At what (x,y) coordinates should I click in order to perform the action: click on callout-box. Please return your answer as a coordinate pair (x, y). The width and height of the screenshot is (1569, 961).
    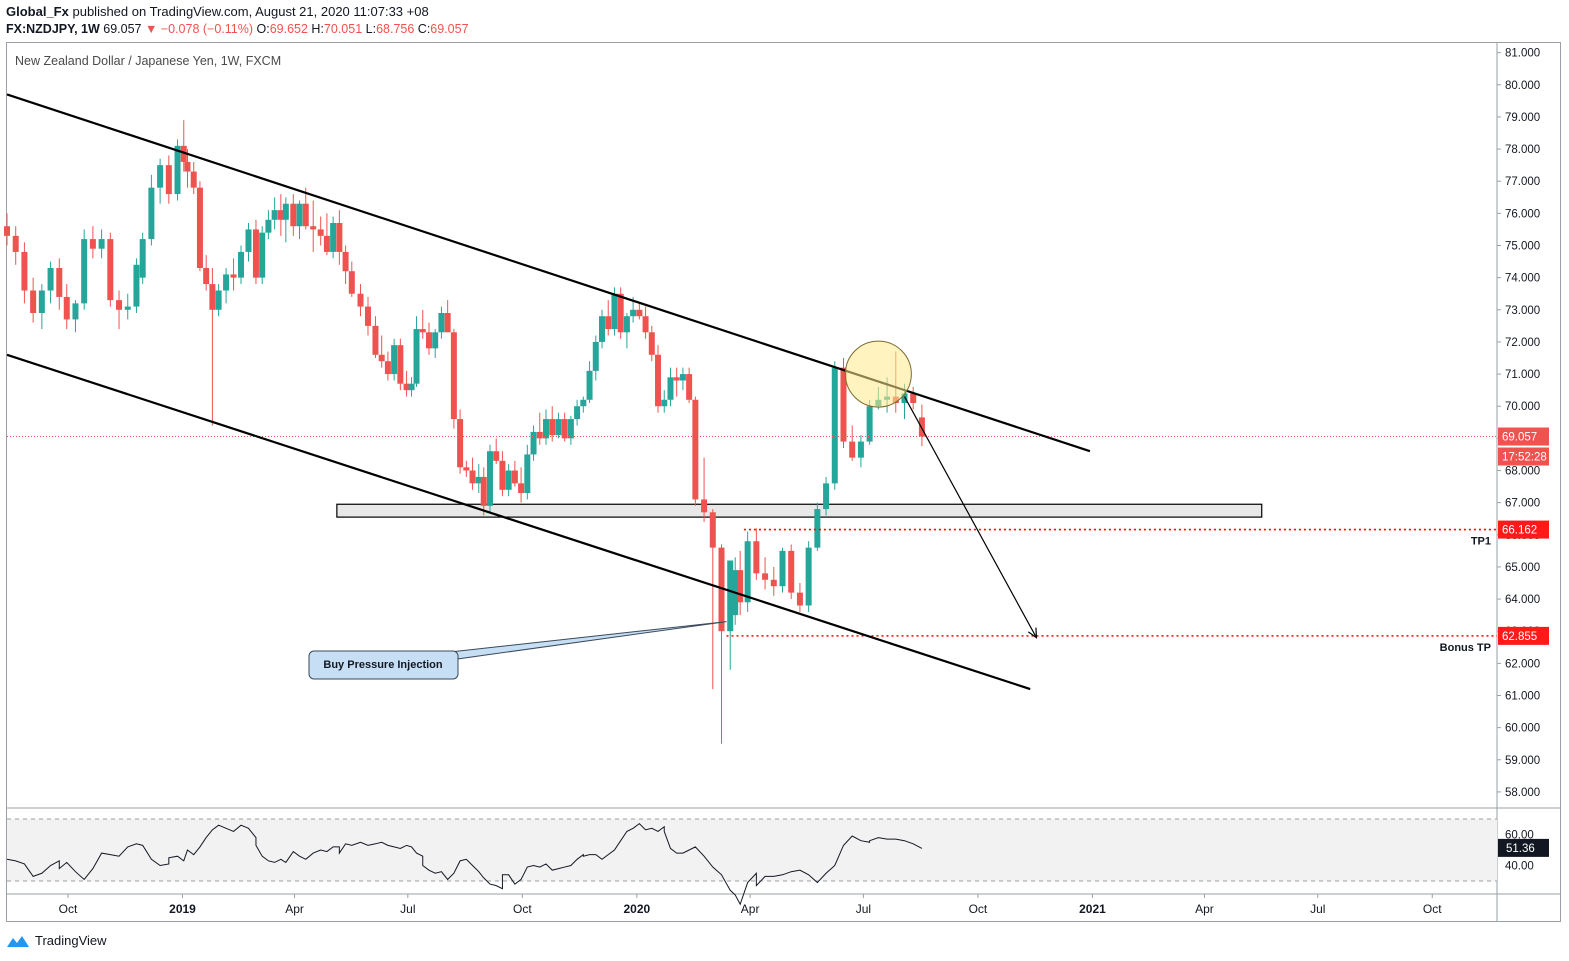
    Looking at the image, I should click on (383, 665).